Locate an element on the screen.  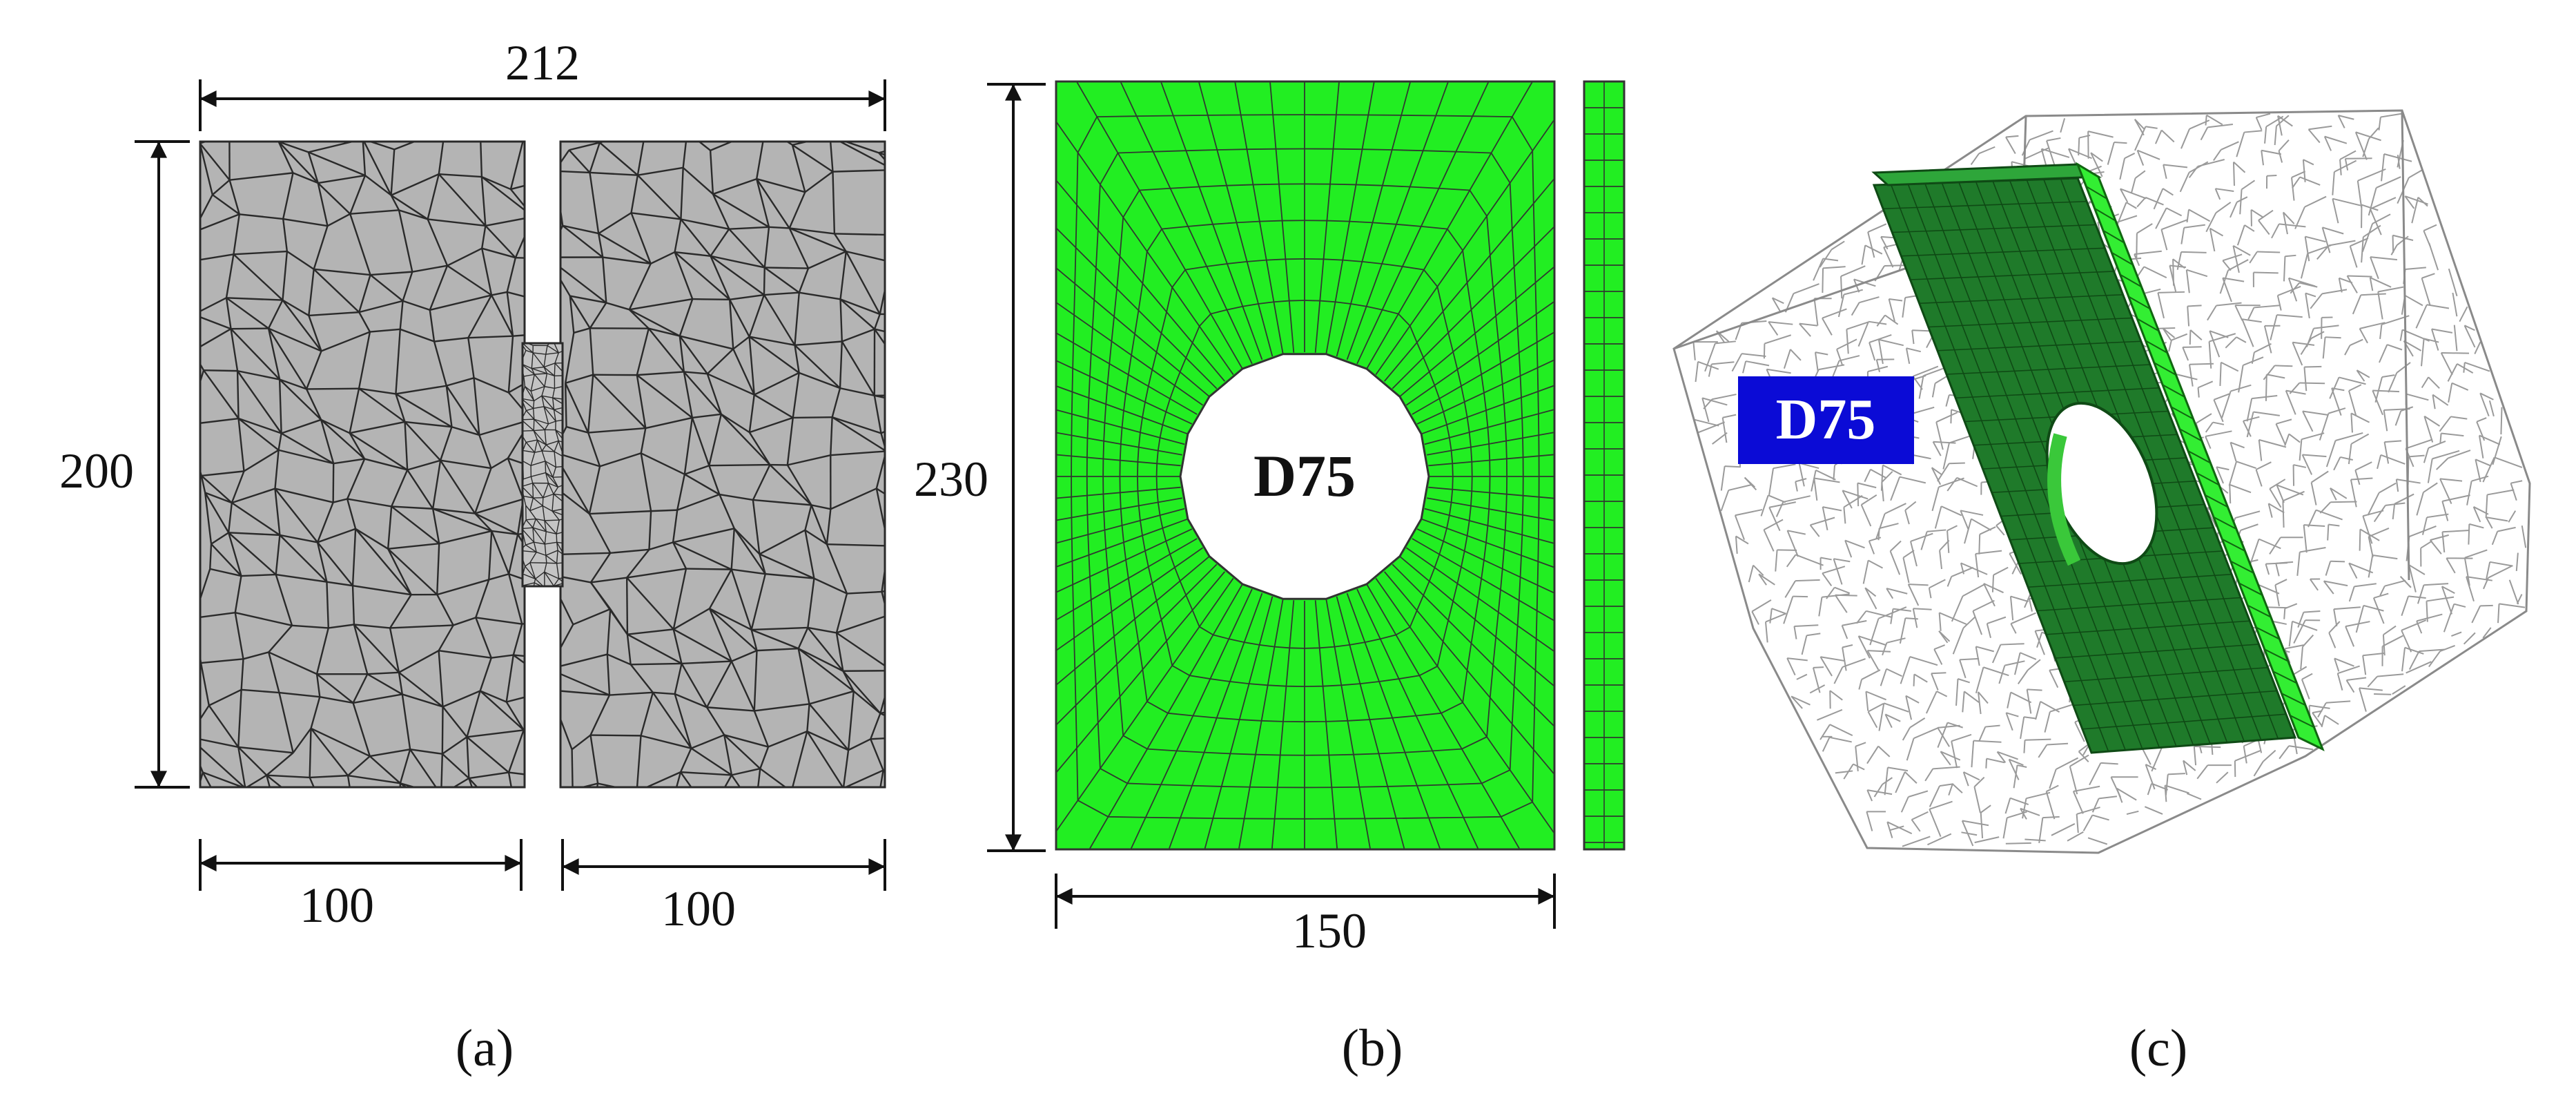
dim-label-200: 200 is located at coordinates (97, 471).